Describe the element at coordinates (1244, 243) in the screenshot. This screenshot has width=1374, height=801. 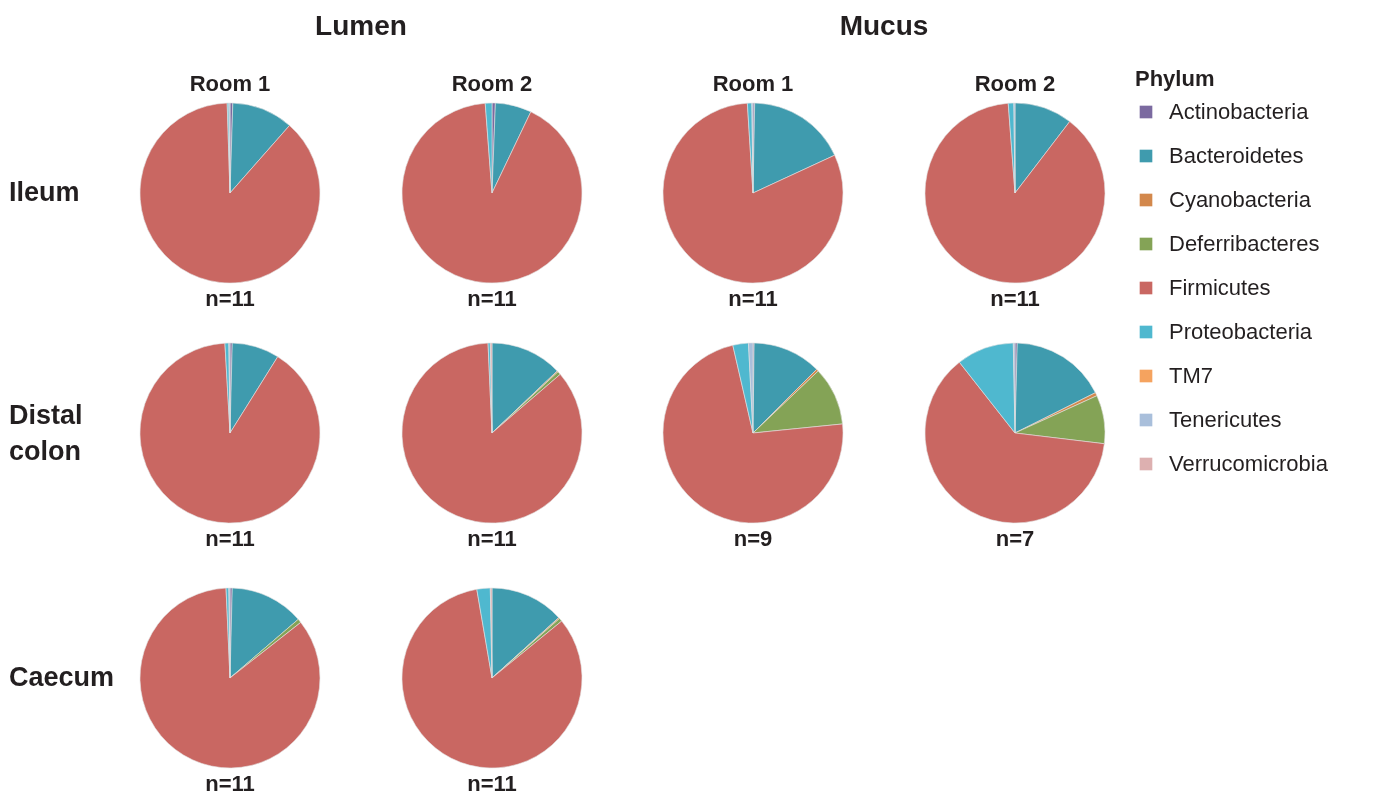
I see `legend-label: Deferribacteres` at that location.